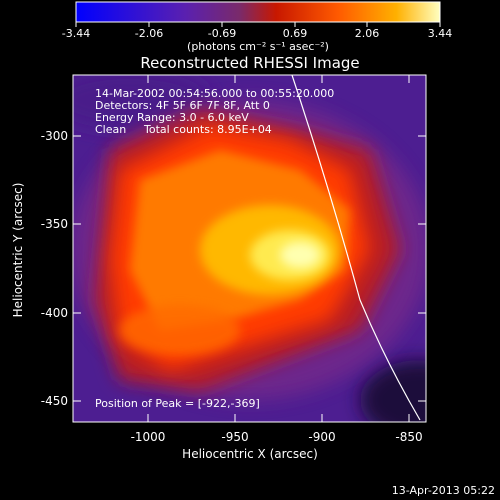 This screenshot has width=500, height=500. Describe the element at coordinates (443, 490) in the screenshot. I see `footer-date: 13-Apr-2013 05:22` at that location.